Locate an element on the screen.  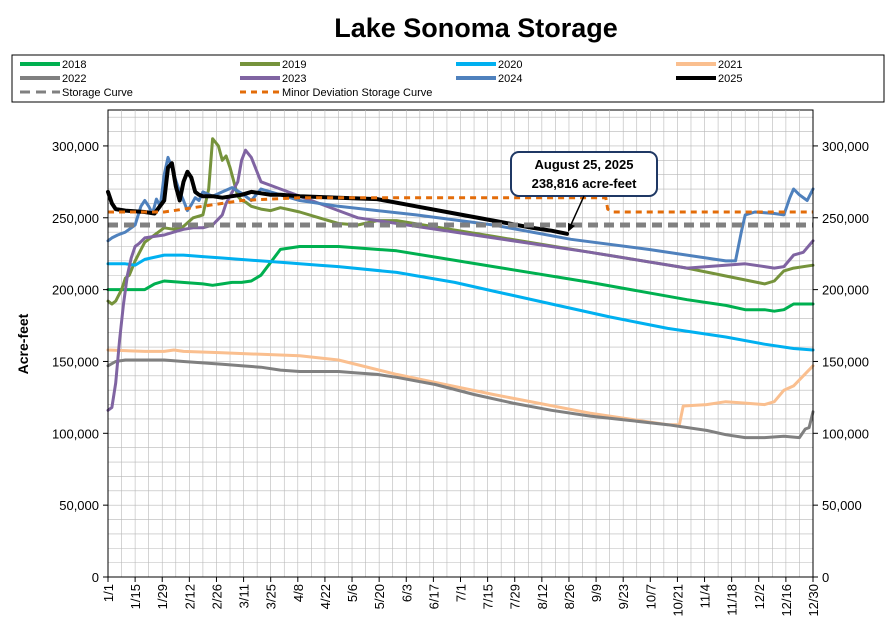
y-tick-label-left: 50,000 is located at coordinates (79, 505).